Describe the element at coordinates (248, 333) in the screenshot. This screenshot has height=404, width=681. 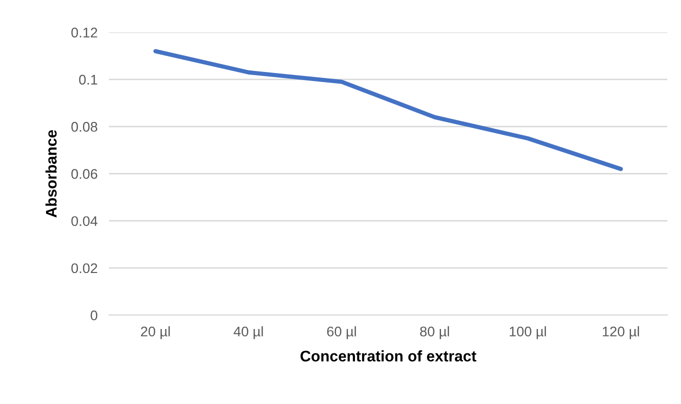
I see `x-tick-label: 40 µl` at that location.